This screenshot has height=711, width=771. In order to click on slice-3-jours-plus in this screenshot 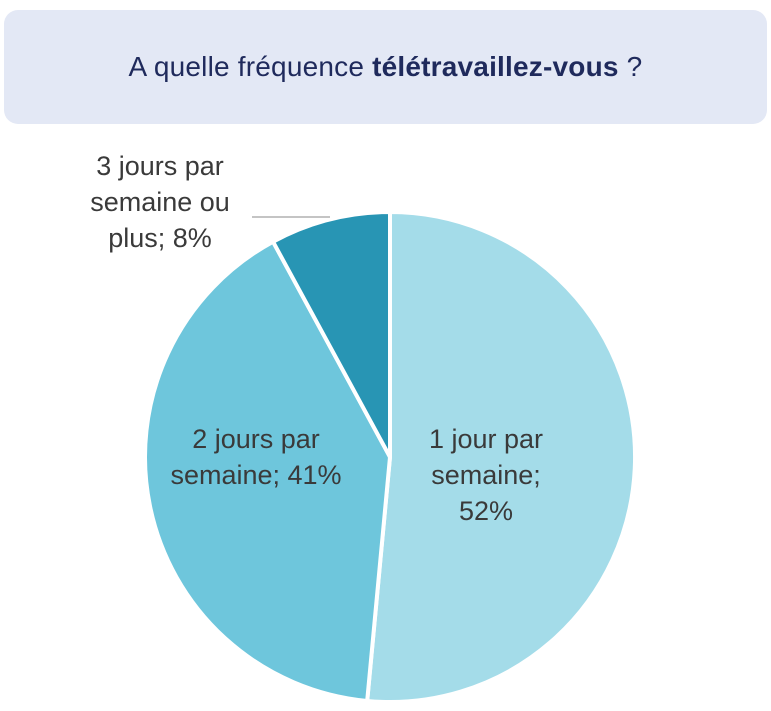, I will do `click(331, 334)`.